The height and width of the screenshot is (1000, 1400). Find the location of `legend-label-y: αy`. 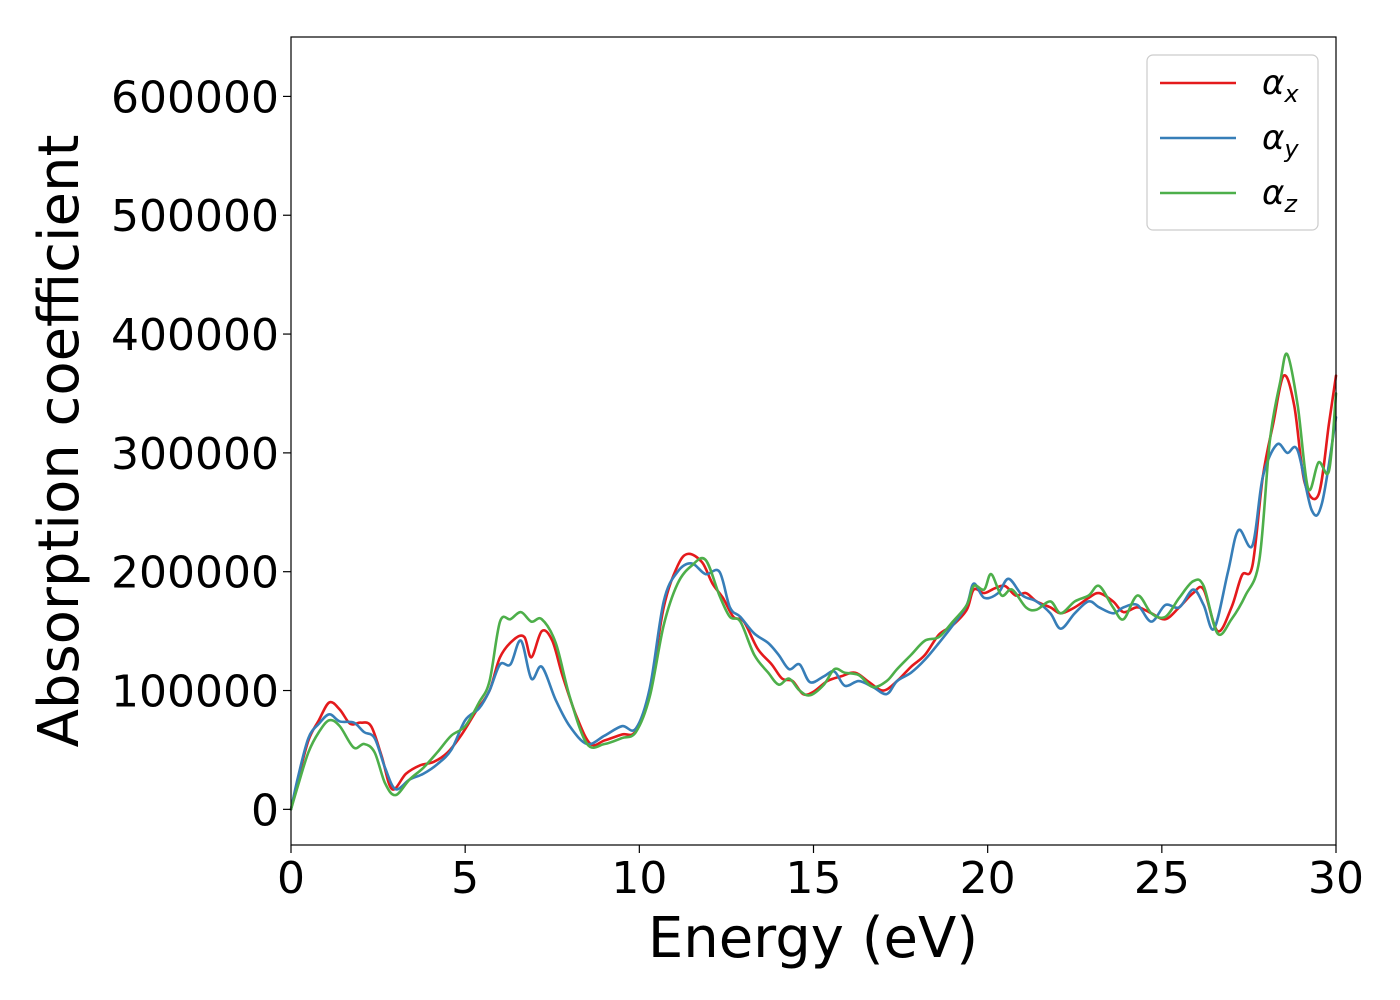

legend-label-y: αy is located at coordinates (1280, 140).